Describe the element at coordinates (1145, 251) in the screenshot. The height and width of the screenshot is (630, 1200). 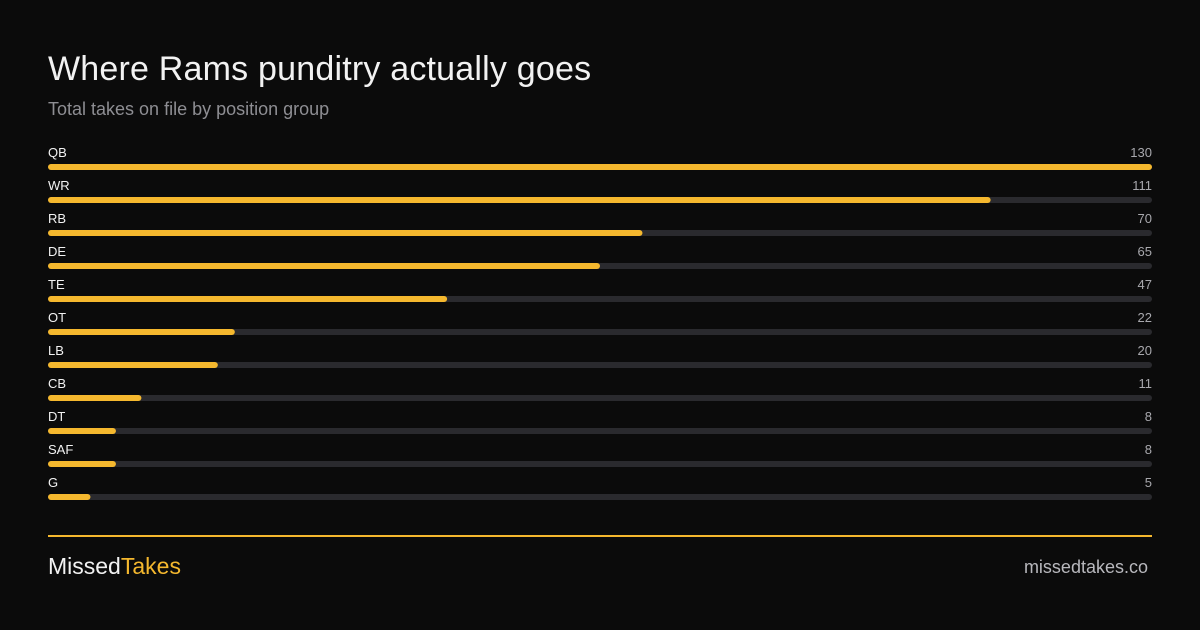
I see `value-label-de: 65` at that location.